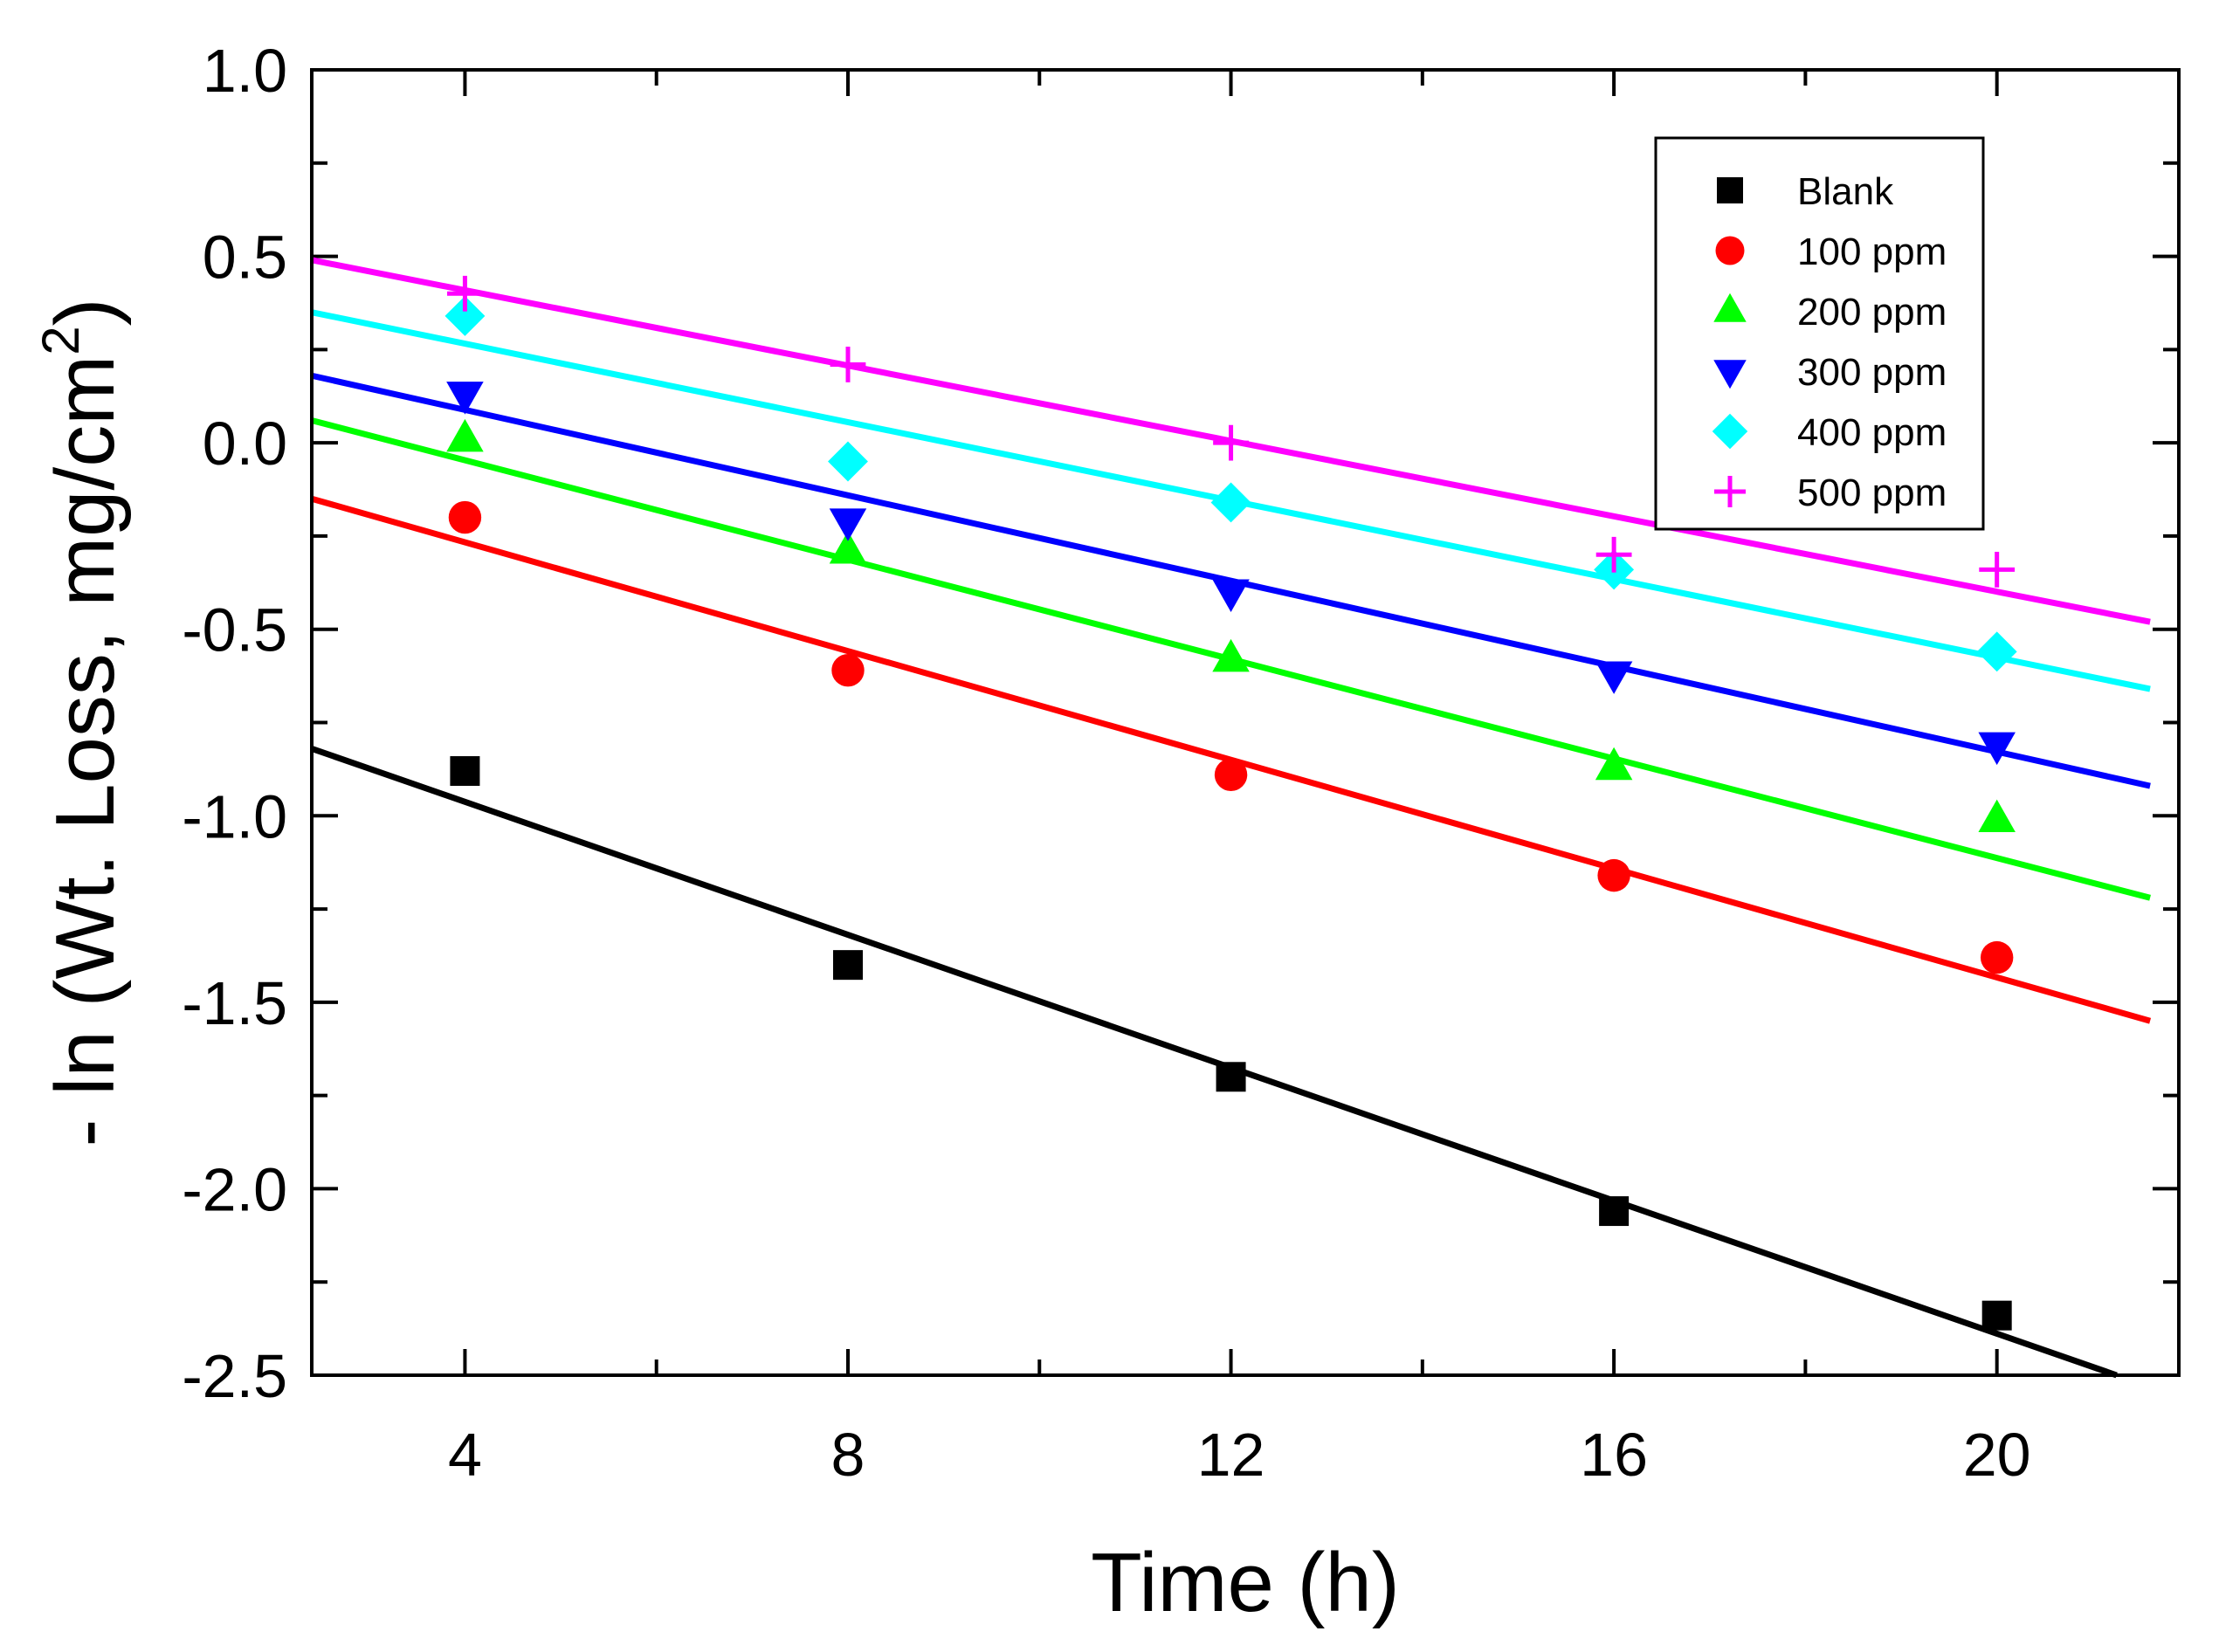  I want to click on y-tick-label: 0.5, so click(245, 258).